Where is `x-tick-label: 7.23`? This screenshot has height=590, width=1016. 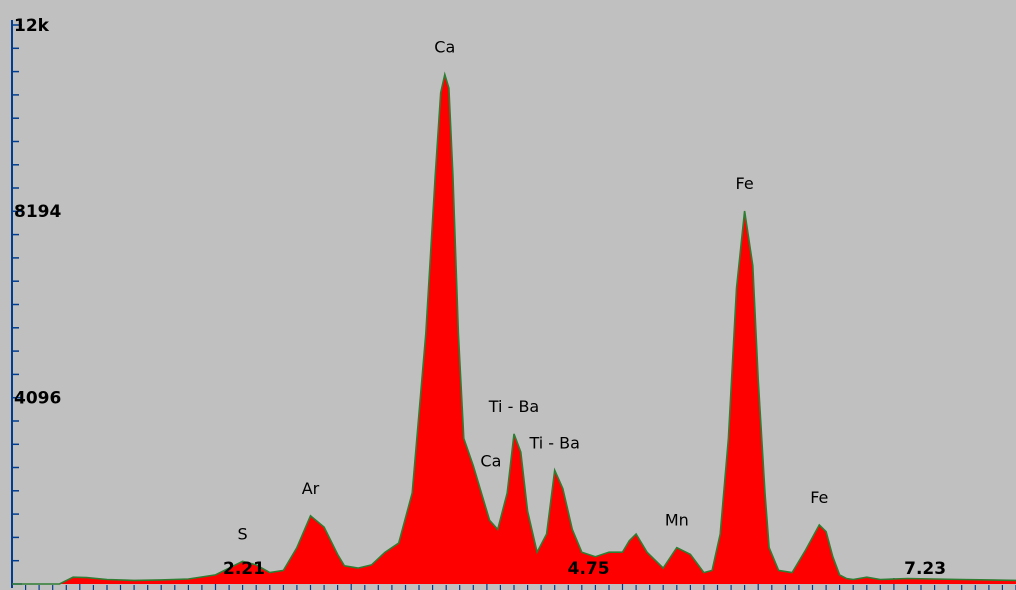 x-tick-label: 7.23 is located at coordinates (925, 569).